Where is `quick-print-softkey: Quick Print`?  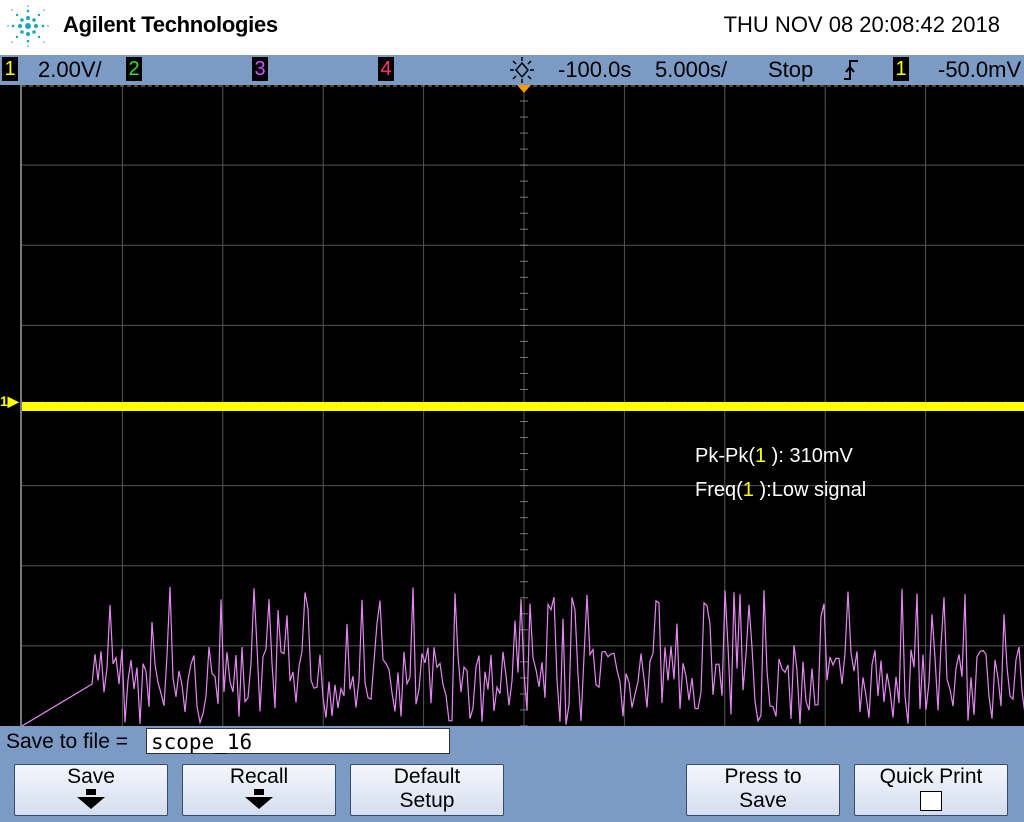 quick-print-softkey: Quick Print is located at coordinates (931, 790).